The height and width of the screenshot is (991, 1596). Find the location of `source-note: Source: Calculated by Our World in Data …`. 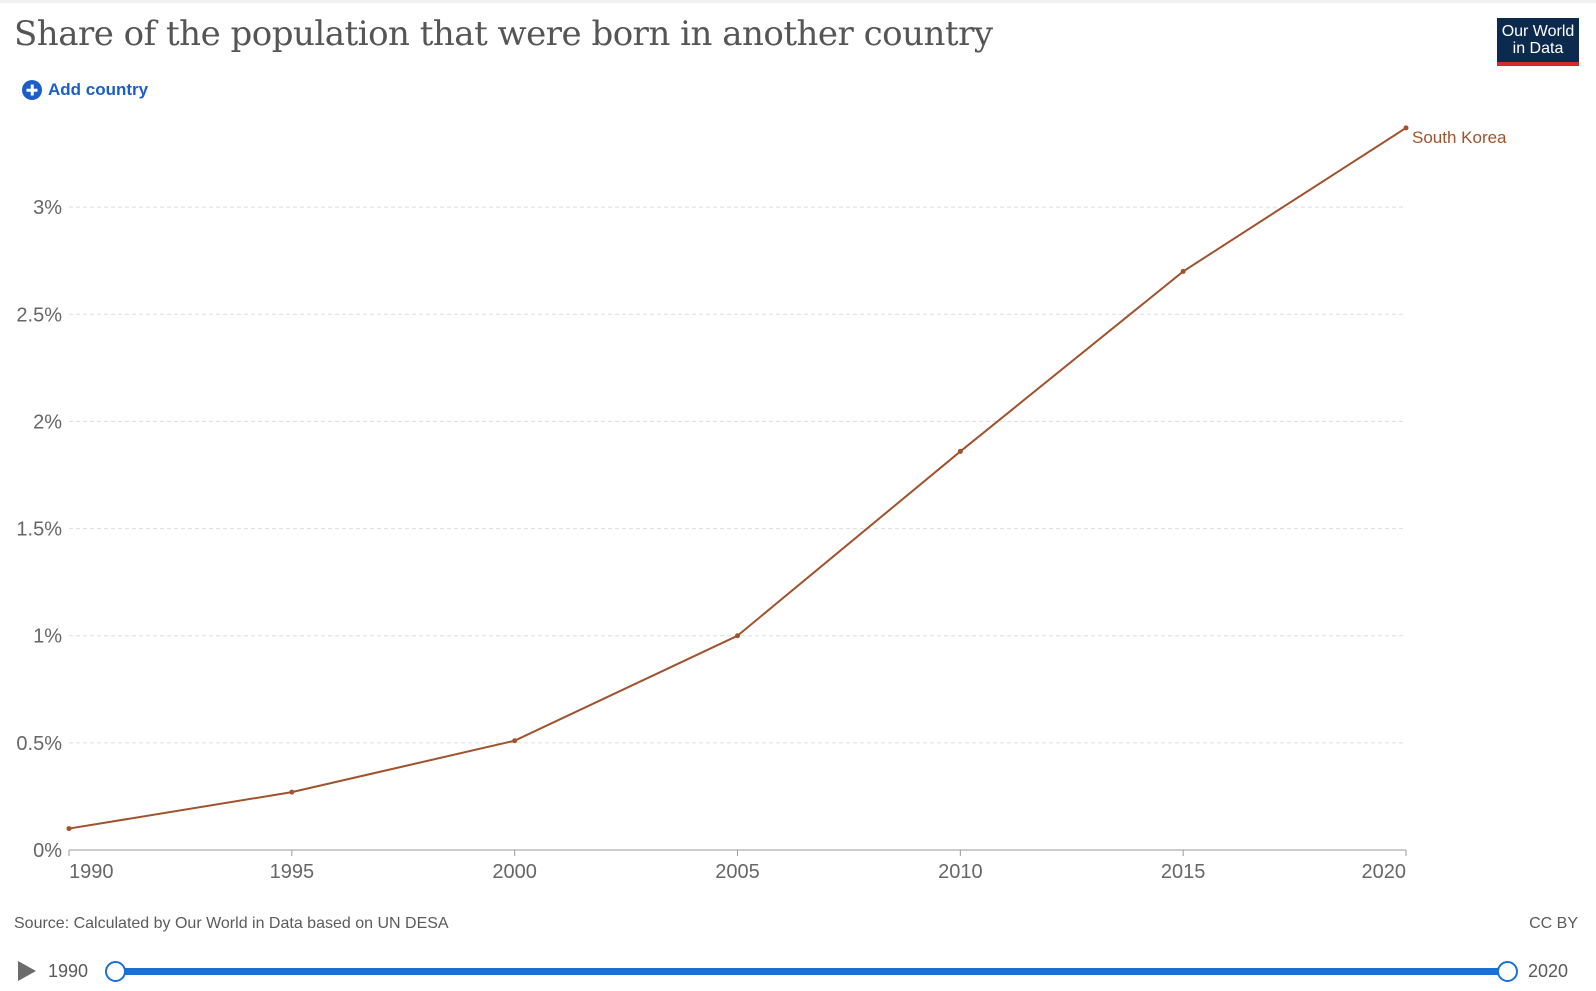

source-note: Source: Calculated by Our World in Data … is located at coordinates (231, 923).